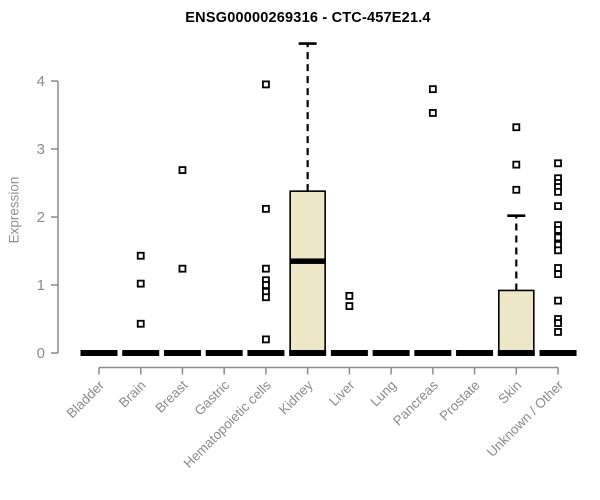 Image resolution: width=600 pixels, height=500 pixels. I want to click on y-tick-label: 4, so click(41, 81).